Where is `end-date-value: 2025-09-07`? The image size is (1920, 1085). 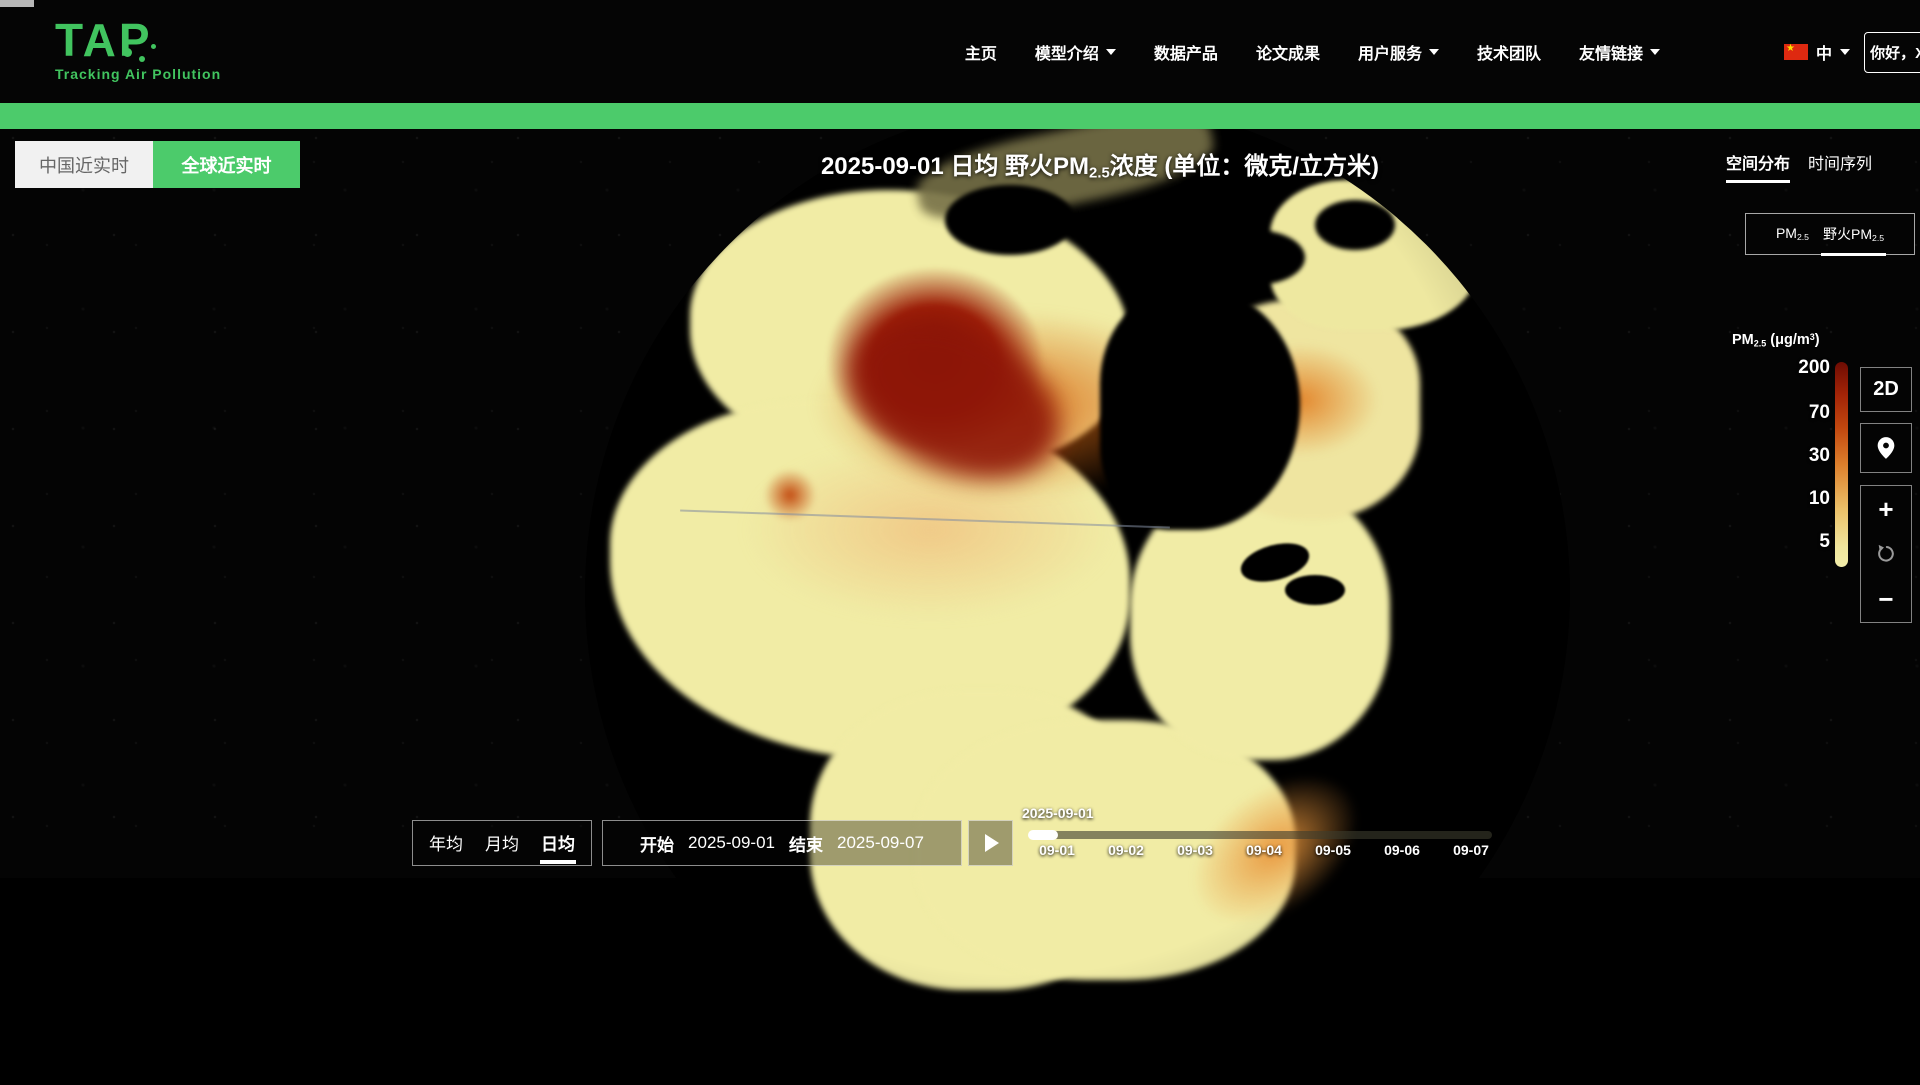
end-date-value: 2025-09-07 is located at coordinates (880, 842).